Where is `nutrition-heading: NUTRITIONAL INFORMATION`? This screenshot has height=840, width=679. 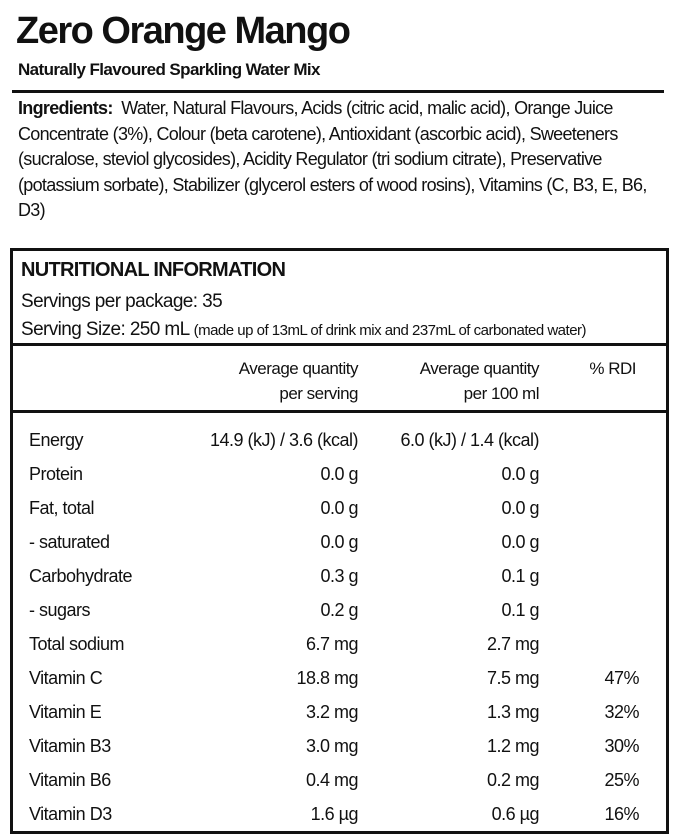 nutrition-heading: NUTRITIONAL INFORMATION is located at coordinates (153, 270).